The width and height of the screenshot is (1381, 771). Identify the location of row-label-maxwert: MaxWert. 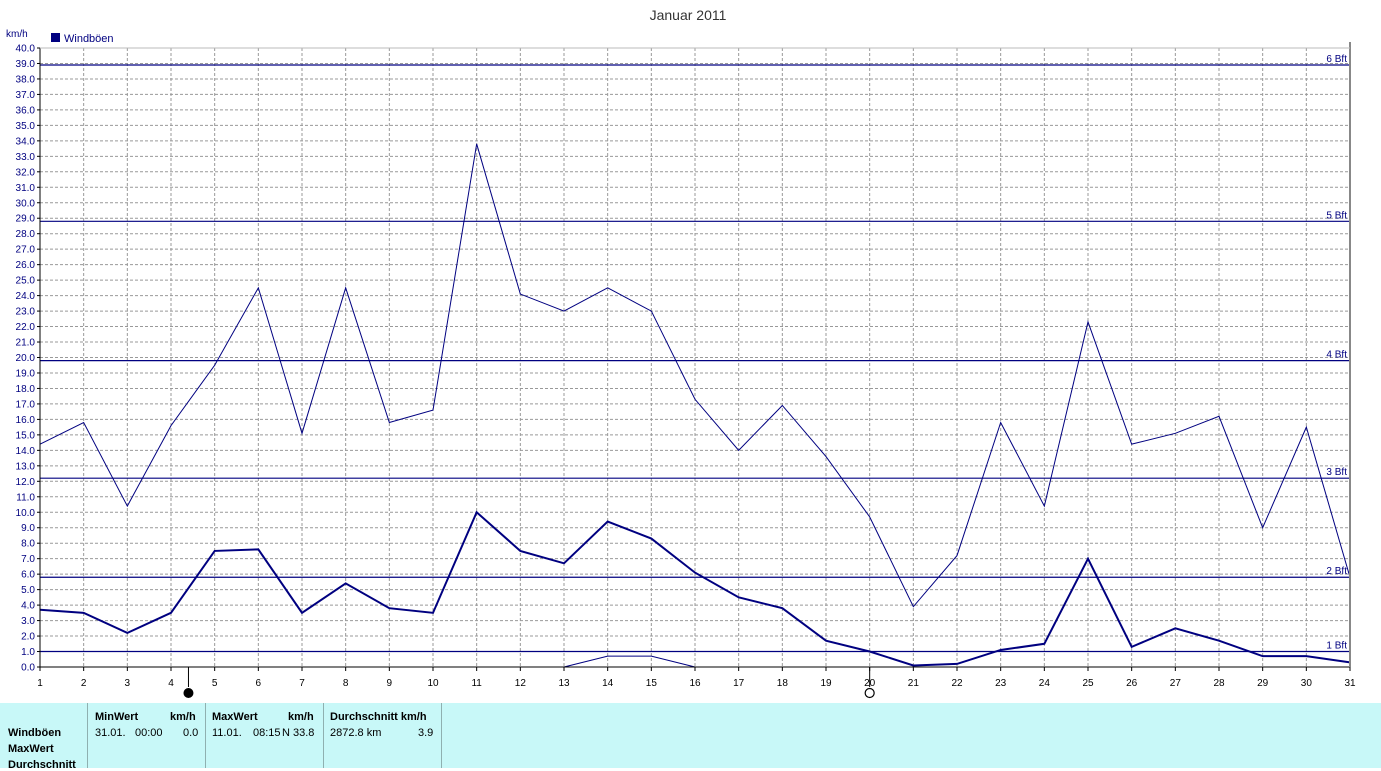
(31, 749).